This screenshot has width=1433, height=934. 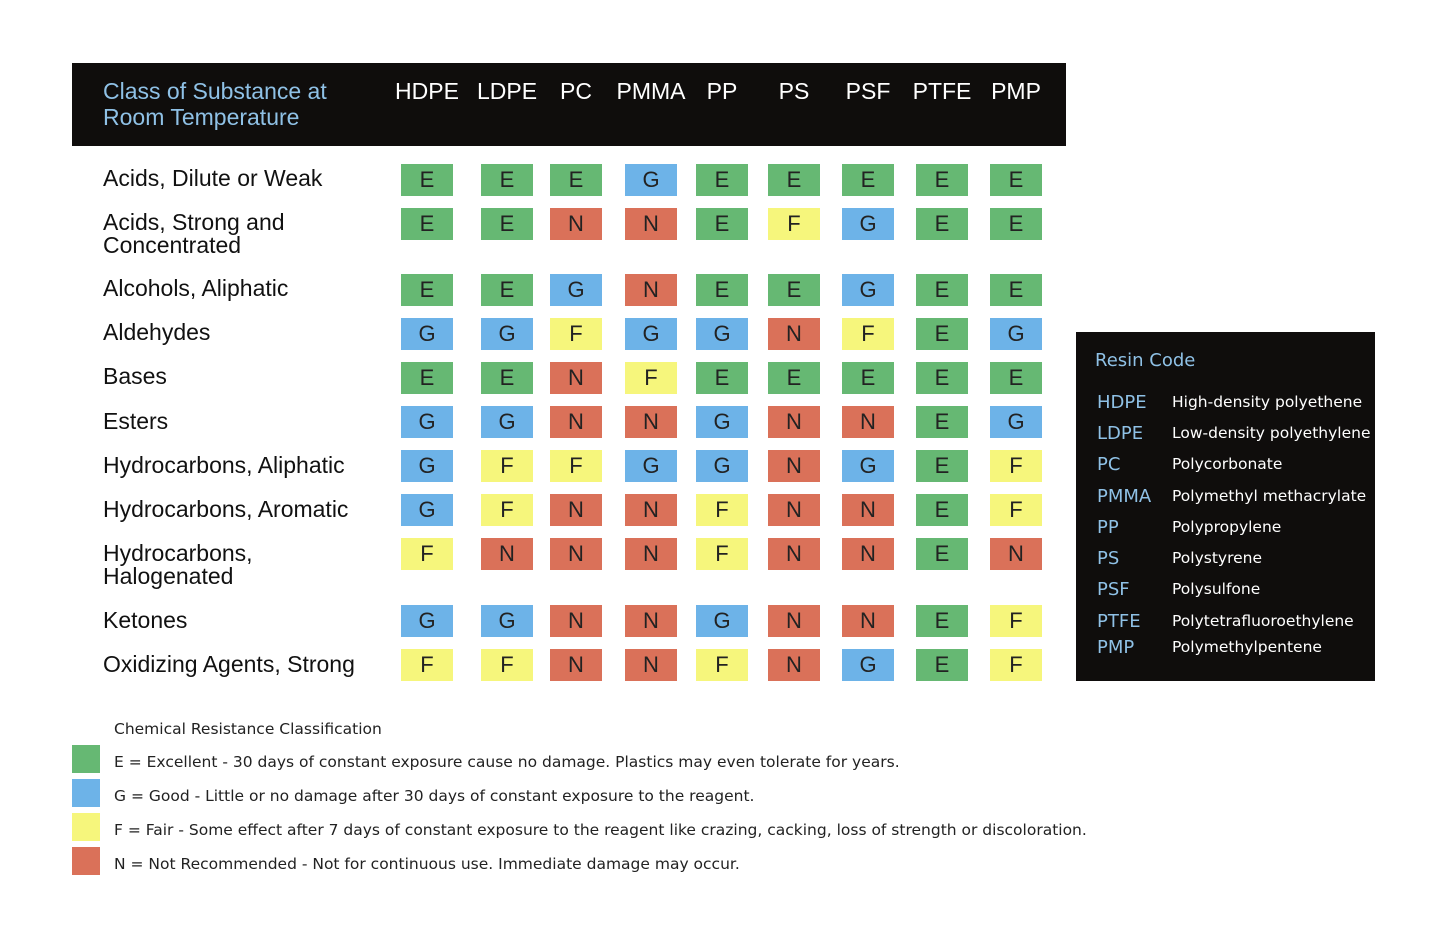 What do you see at coordinates (868, 91) in the screenshot?
I see `column-header: PSF` at bounding box center [868, 91].